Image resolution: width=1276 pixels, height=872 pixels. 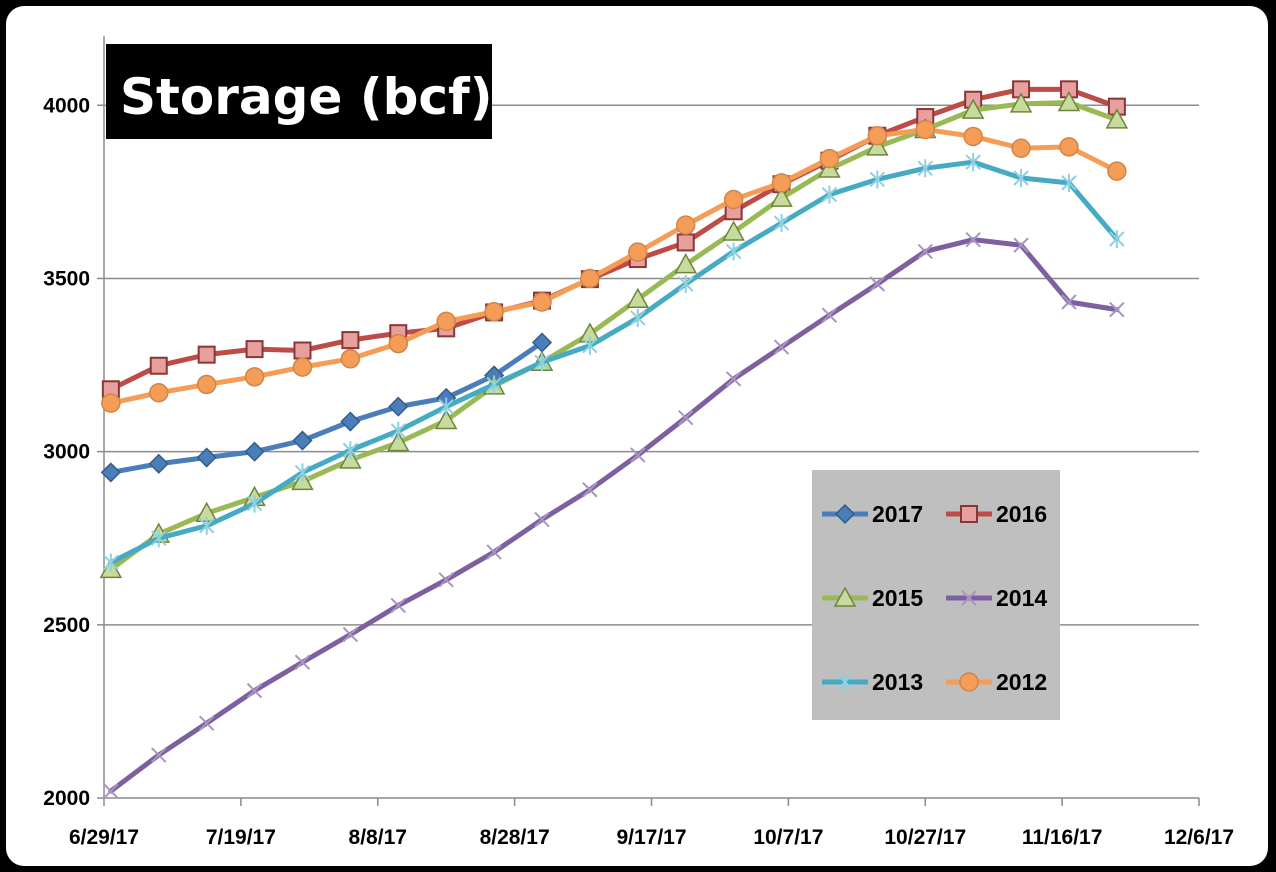 What do you see at coordinates (306, 97) in the screenshot?
I see `chart-title: Storage (bcf)` at bounding box center [306, 97].